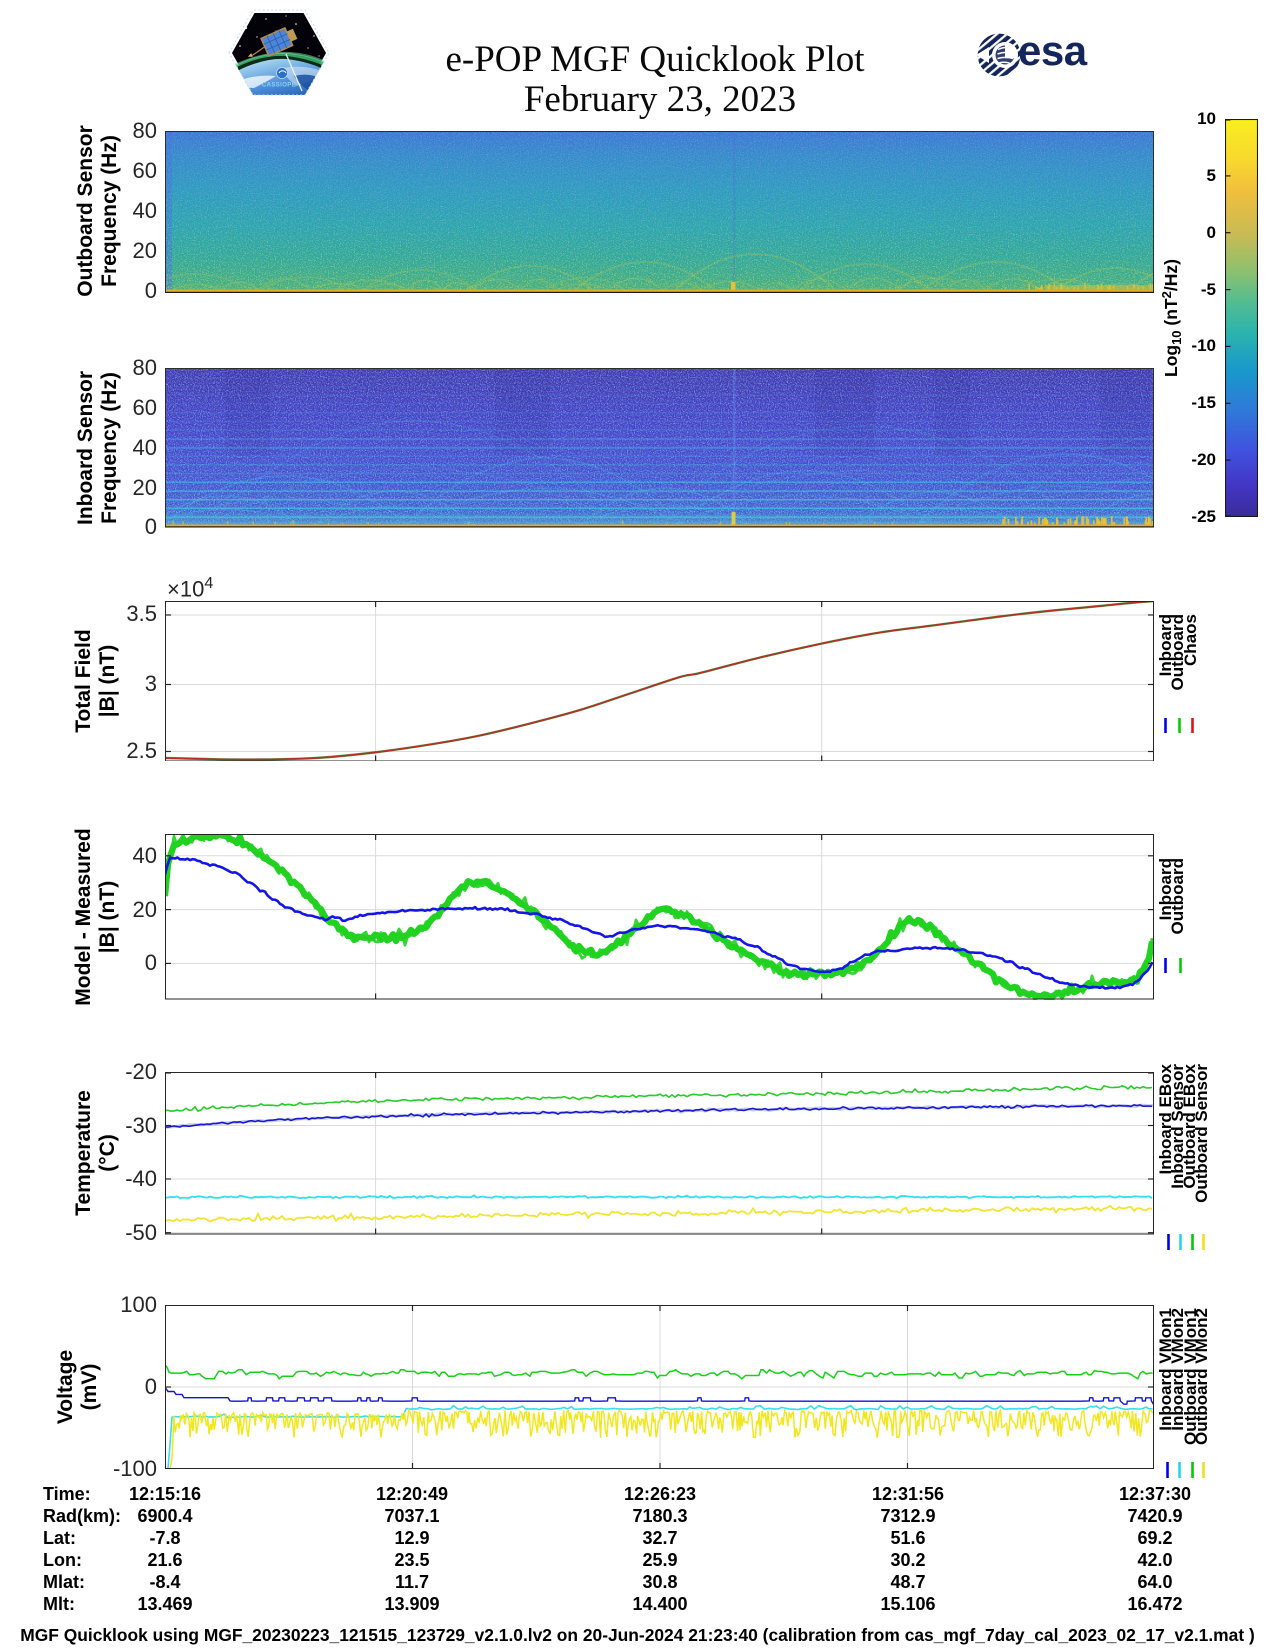 Image resolution: width=1275 pixels, height=1650 pixels. Describe the element at coordinates (1171, 318) in the screenshot. I see `svg-text: Log10 (nT2/Hz)` at that location.